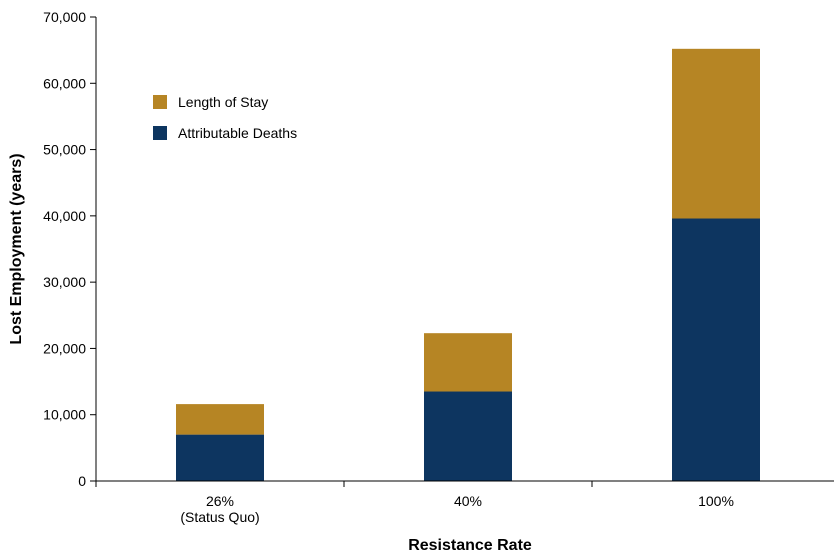 Image resolution: width=834 pixels, height=557 pixels. I want to click on x-tick-label: 100%, so click(716, 501).